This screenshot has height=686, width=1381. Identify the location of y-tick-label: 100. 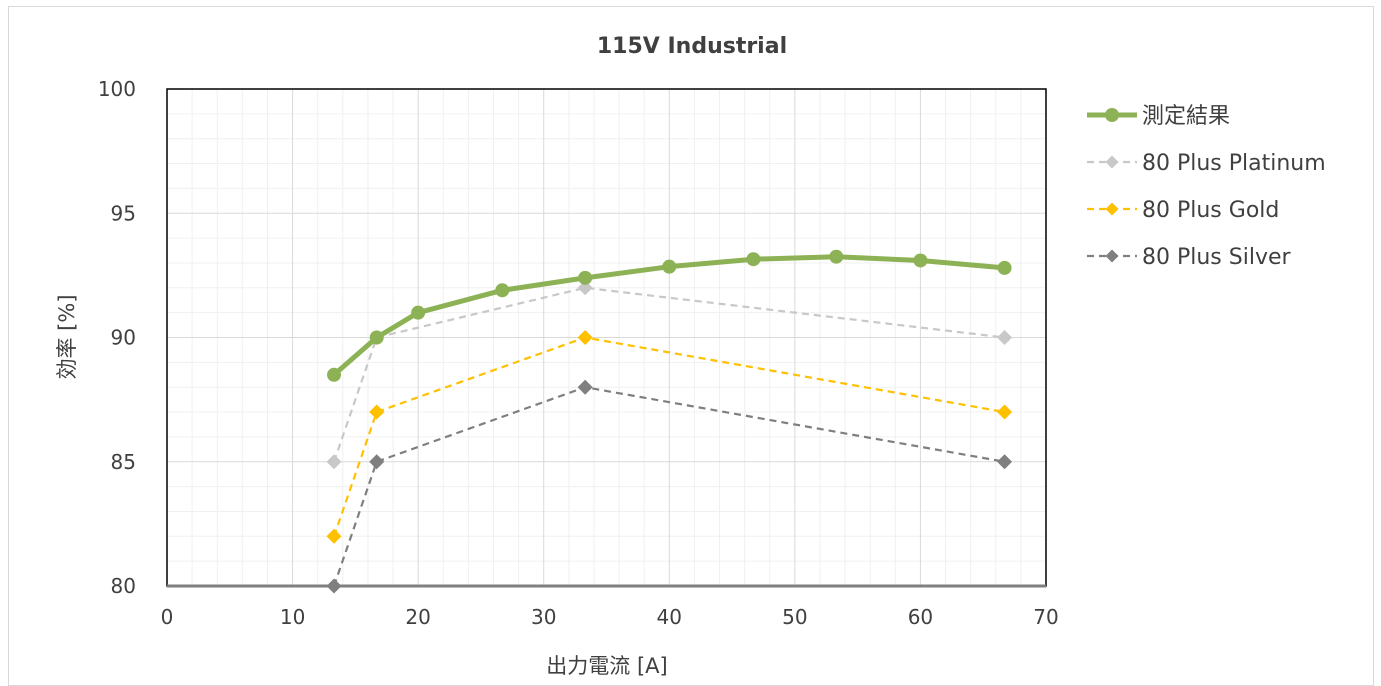
(117, 89).